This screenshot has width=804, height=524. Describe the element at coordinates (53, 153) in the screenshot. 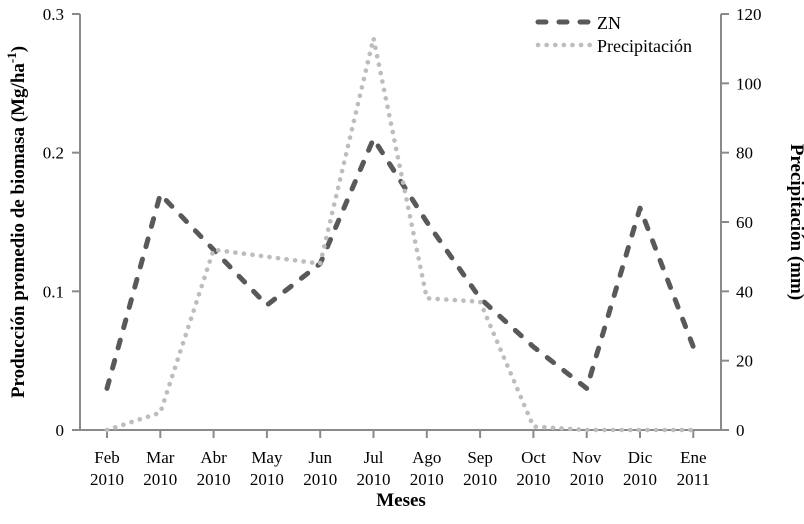

I see `left-axis-tick-label: 0.2` at that location.